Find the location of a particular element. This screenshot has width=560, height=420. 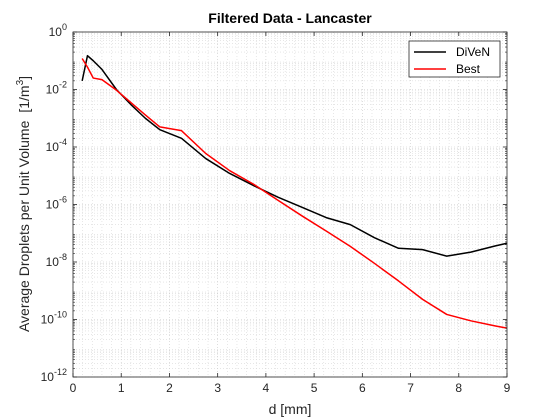

y-axis-label: Average Droplets per Unit Volume [1/m3] is located at coordinates (23, 204).